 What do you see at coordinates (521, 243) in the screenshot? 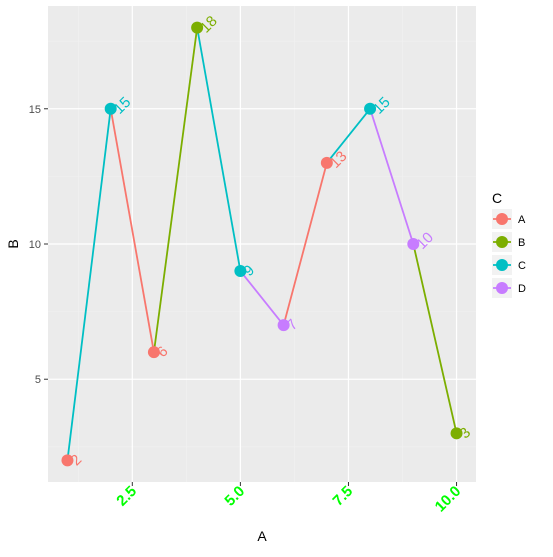
I see `legend-label: B` at bounding box center [521, 243].